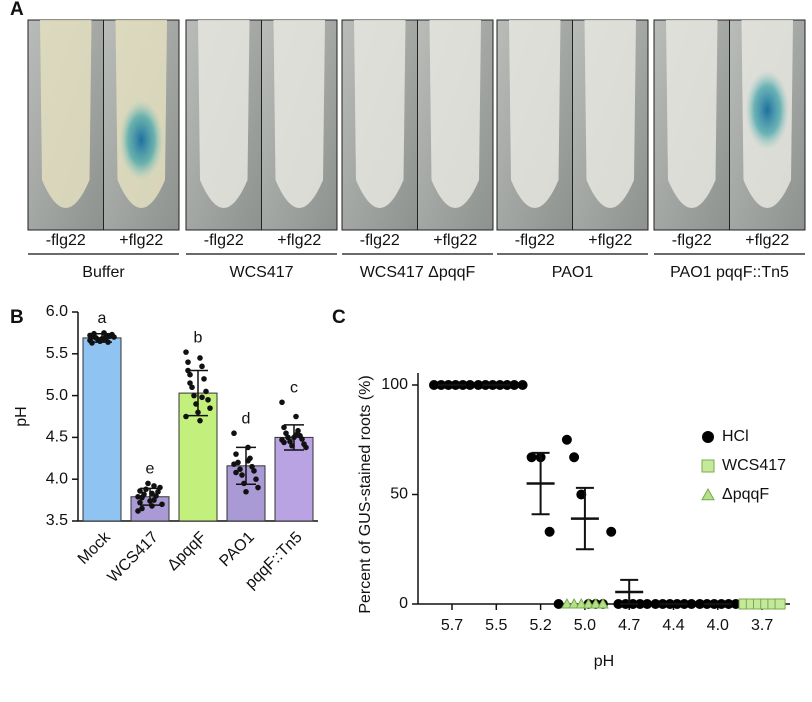  I want to click on group-label: Buffer, so click(103, 272).